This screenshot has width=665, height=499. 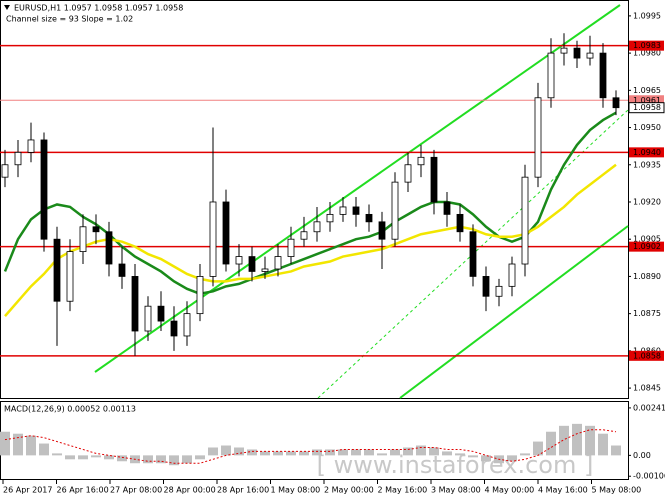 What do you see at coordinates (510, 490) in the screenshot?
I see `x-tick-label: 4 May 00:00` at bounding box center [510, 490].